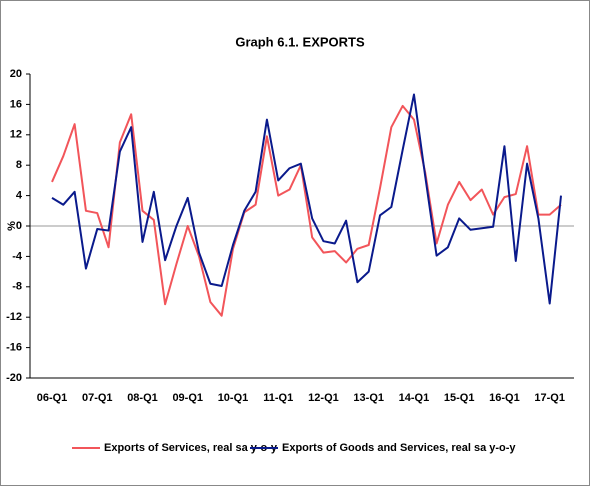 The height and width of the screenshot is (487, 591). I want to click on x-tick-label: 07-Q1, so click(97, 398).